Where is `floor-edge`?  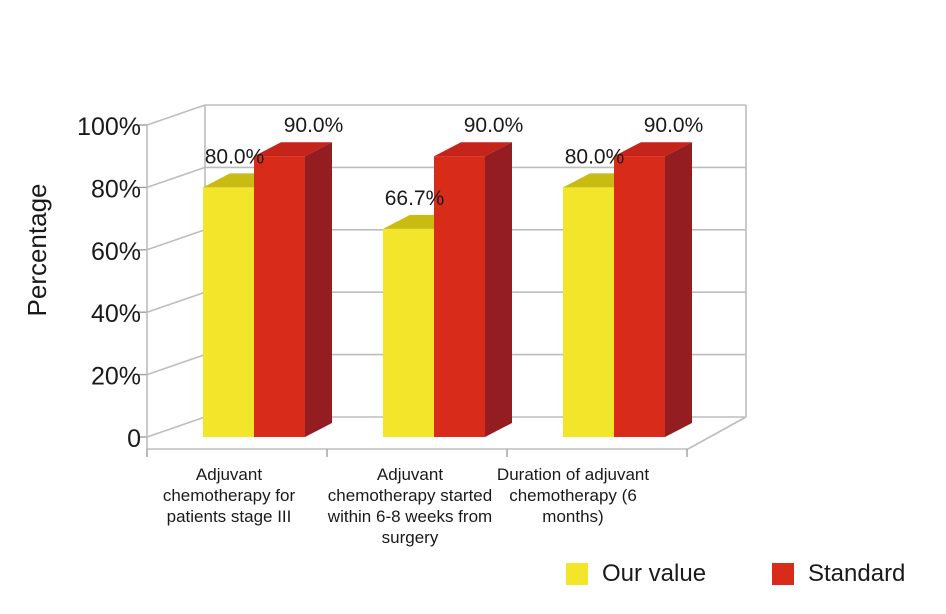
floor-edge is located at coordinates (717, 433).